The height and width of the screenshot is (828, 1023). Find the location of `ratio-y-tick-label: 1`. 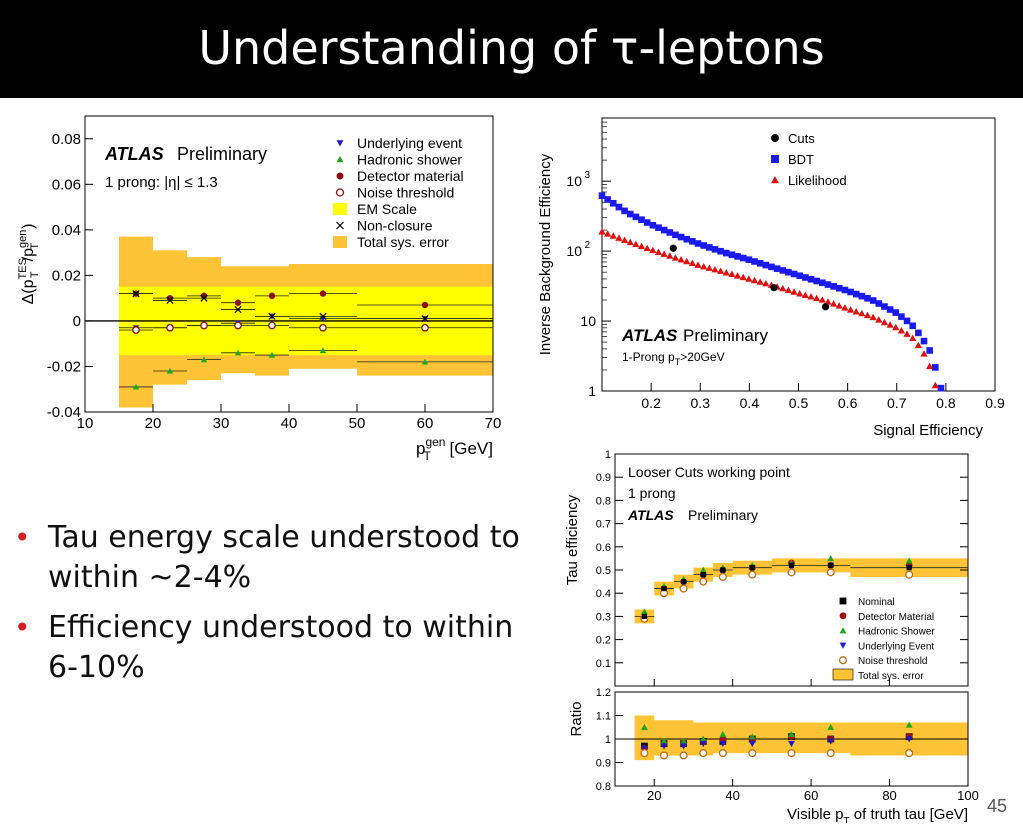

ratio-y-tick-label: 1 is located at coordinates (608, 740).